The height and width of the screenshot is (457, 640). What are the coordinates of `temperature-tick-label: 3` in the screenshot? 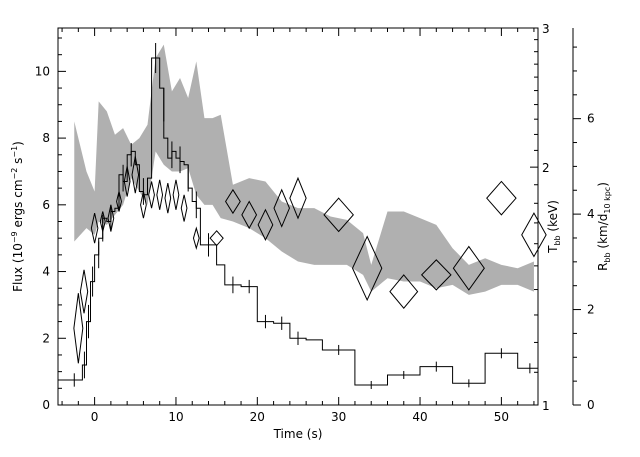 It's located at (546, 29).